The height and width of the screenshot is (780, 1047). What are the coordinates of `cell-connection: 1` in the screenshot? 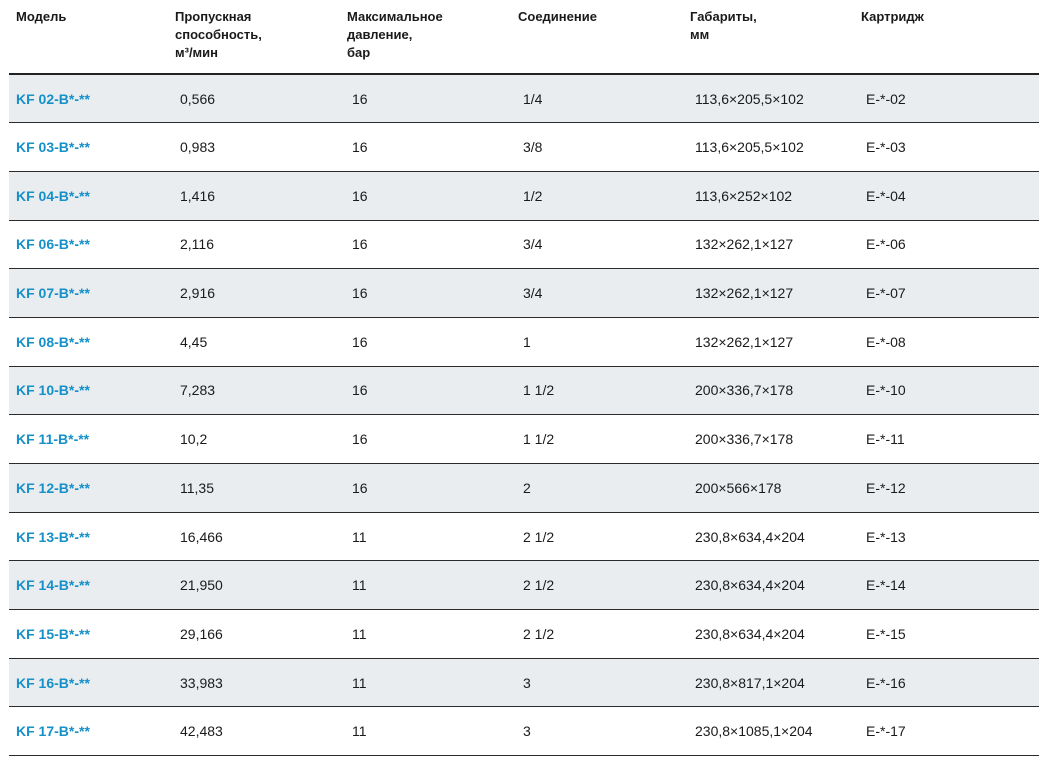 It's located at (604, 342).